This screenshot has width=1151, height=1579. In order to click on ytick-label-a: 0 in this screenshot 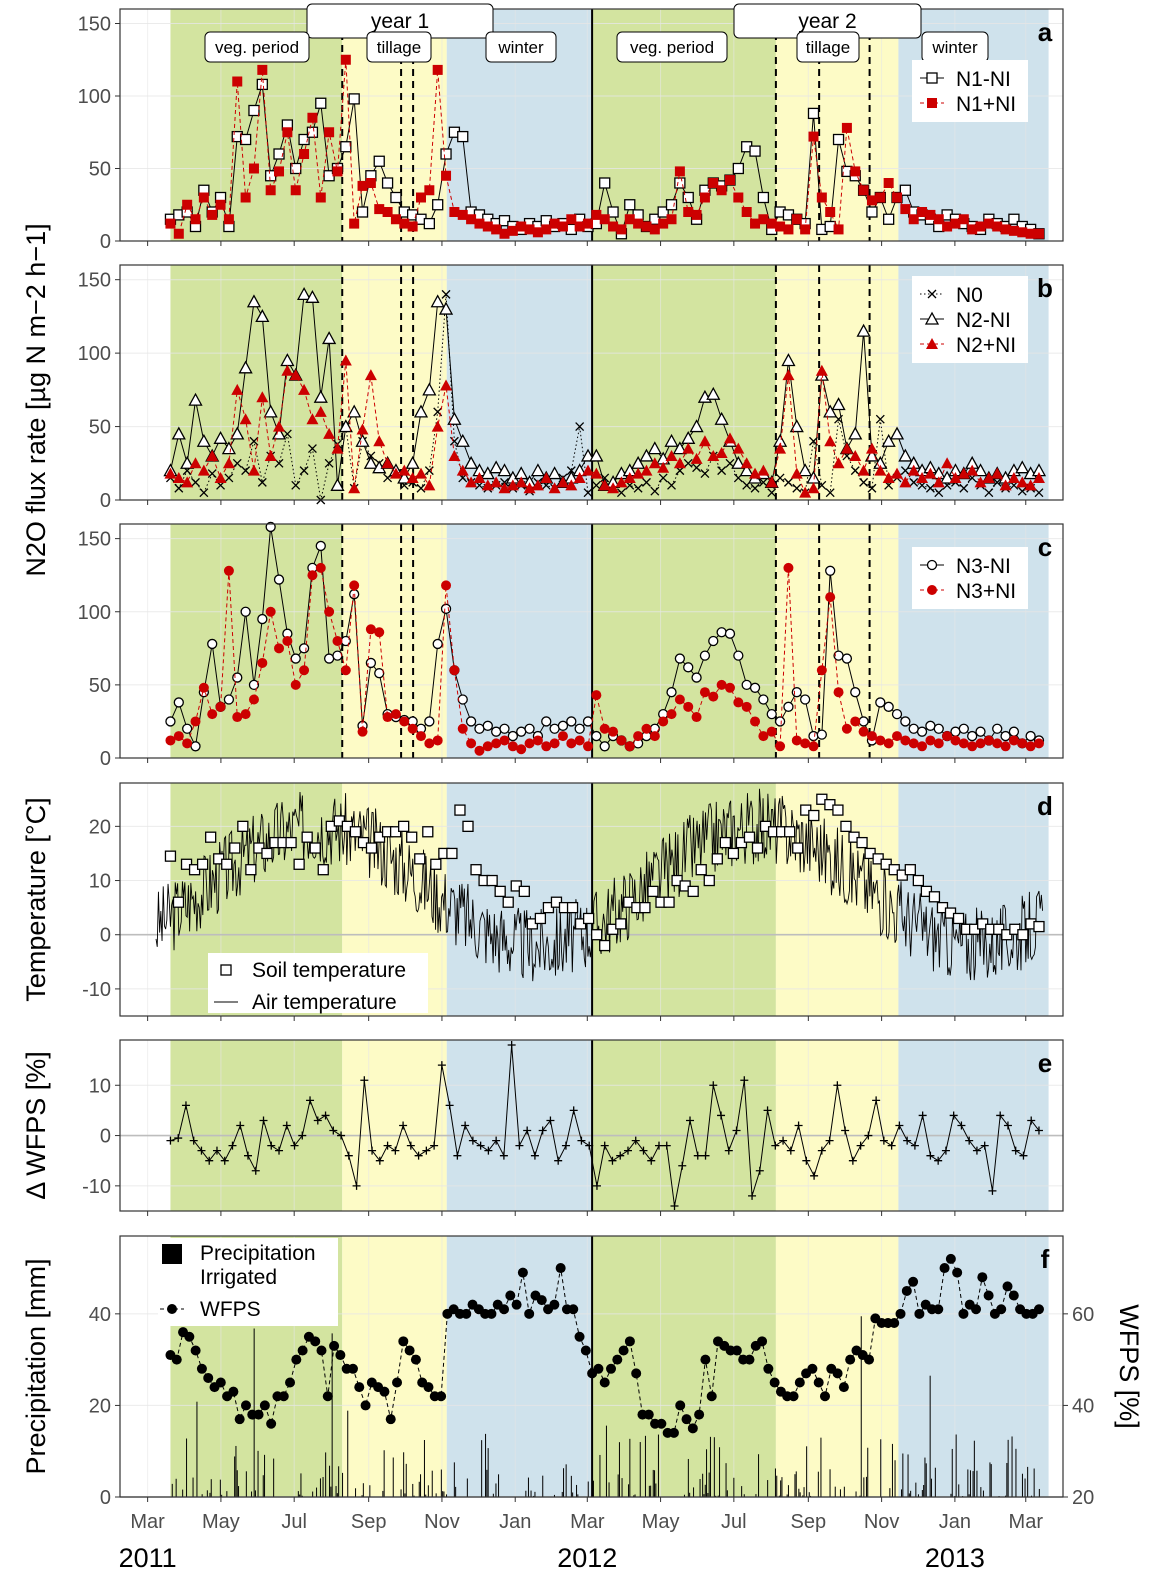, I will do `click(105, 242)`.